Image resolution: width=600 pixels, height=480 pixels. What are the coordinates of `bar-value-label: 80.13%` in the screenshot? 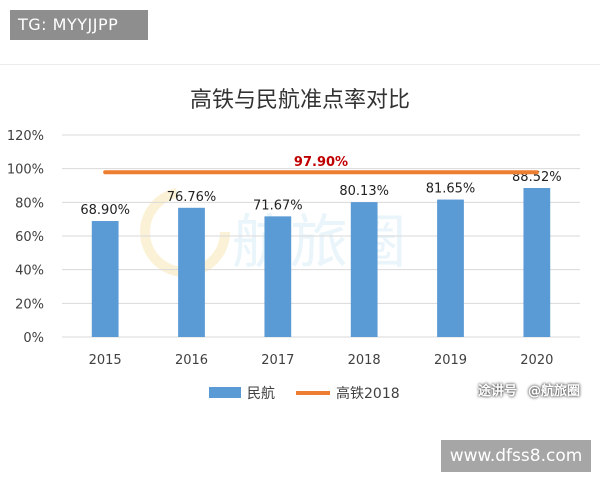 It's located at (364, 191).